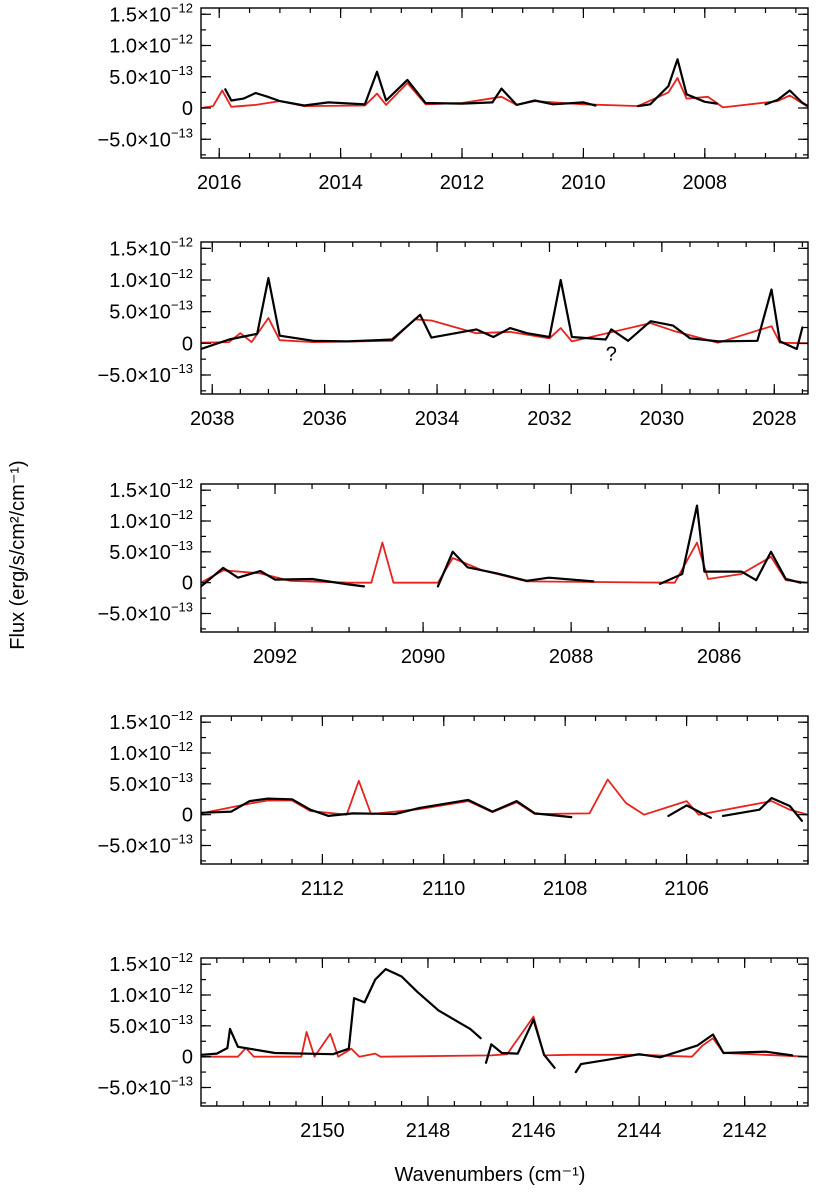 Image resolution: width=831 pixels, height=1197 pixels. I want to click on x-tick-label: 2012, so click(462, 183).